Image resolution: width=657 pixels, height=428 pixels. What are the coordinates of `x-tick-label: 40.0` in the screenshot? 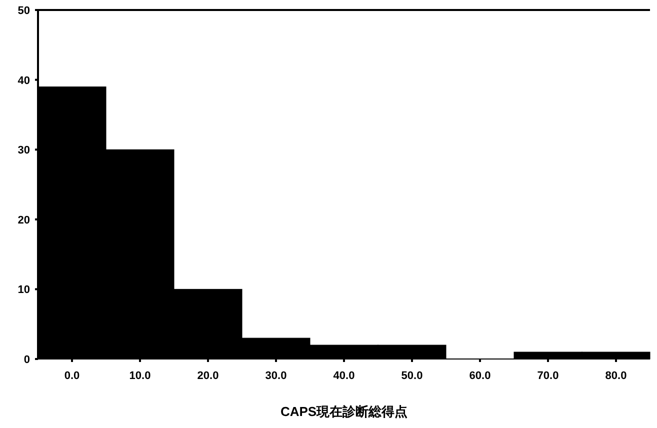 It's located at (344, 376).